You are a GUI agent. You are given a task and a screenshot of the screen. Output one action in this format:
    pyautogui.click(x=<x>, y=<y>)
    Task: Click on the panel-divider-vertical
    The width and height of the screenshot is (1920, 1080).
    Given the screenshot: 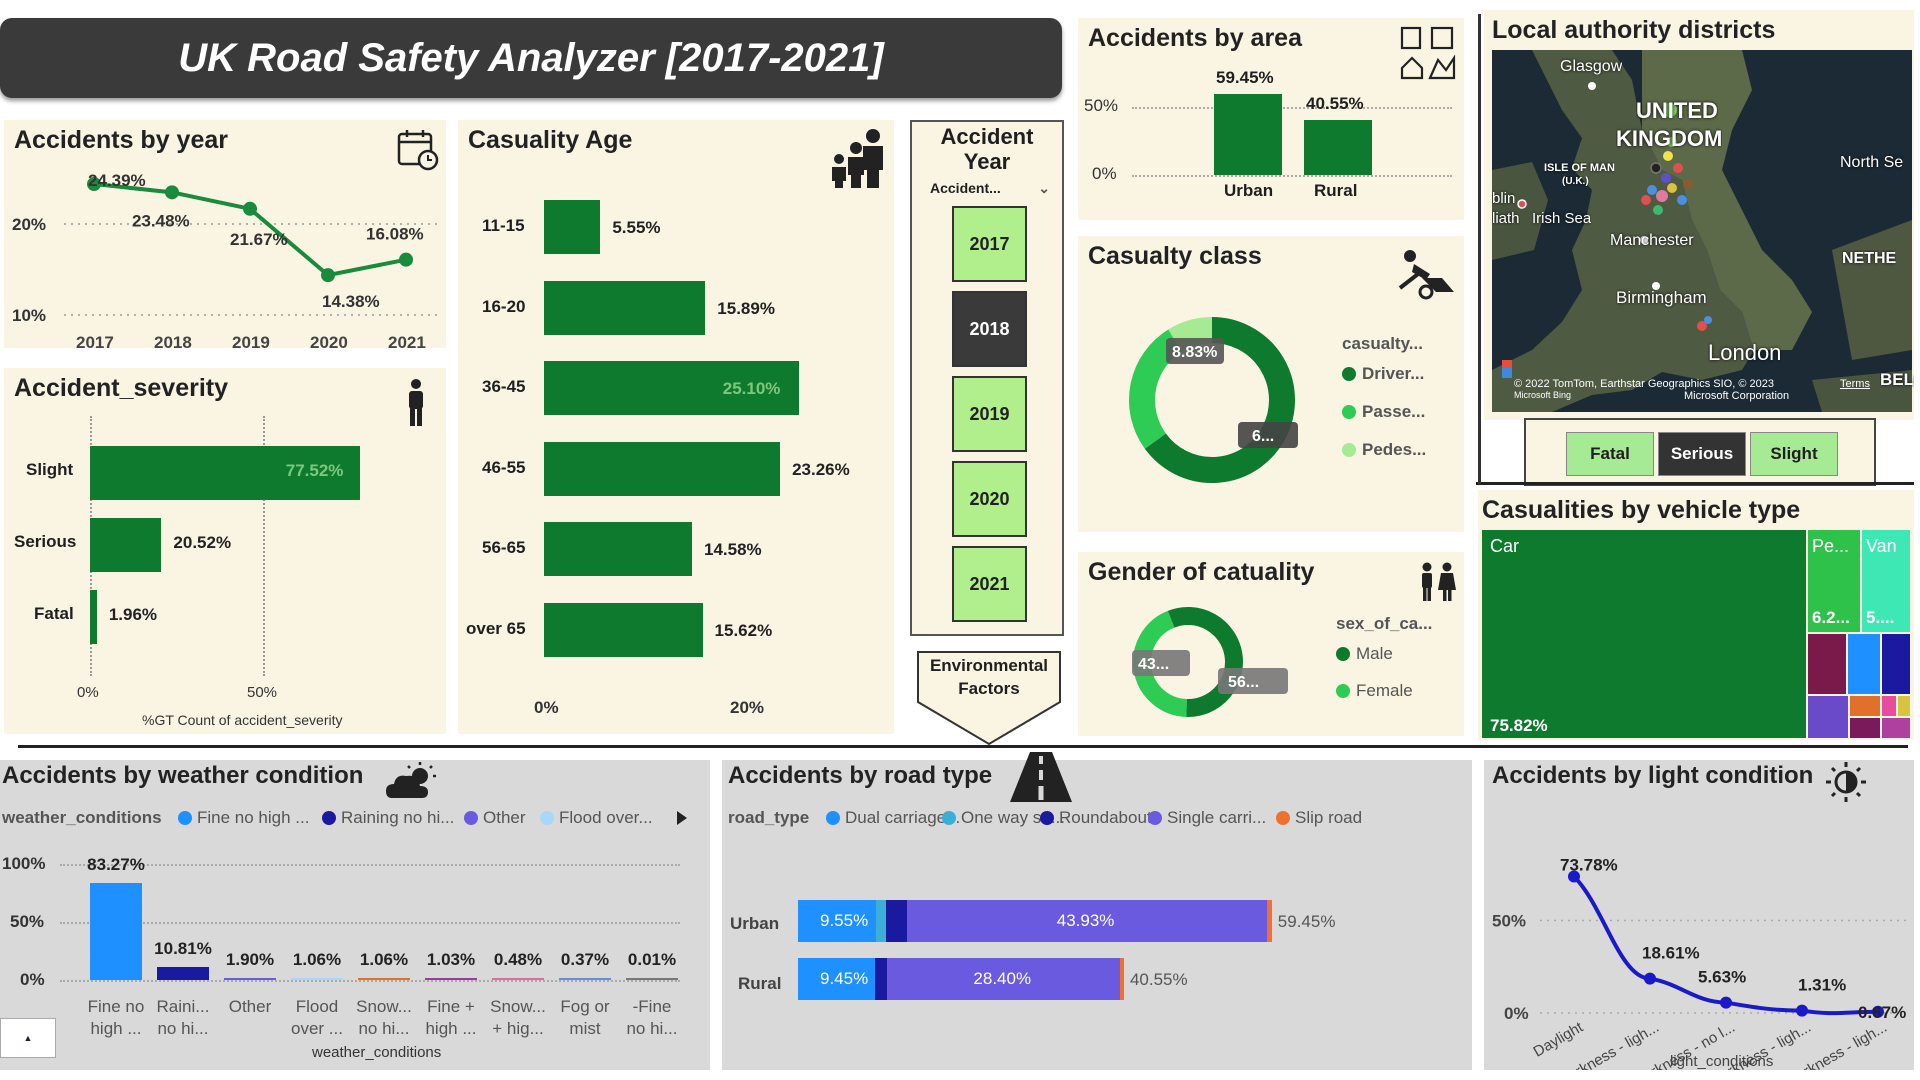 What is the action you would take?
    pyautogui.click(x=1479, y=249)
    